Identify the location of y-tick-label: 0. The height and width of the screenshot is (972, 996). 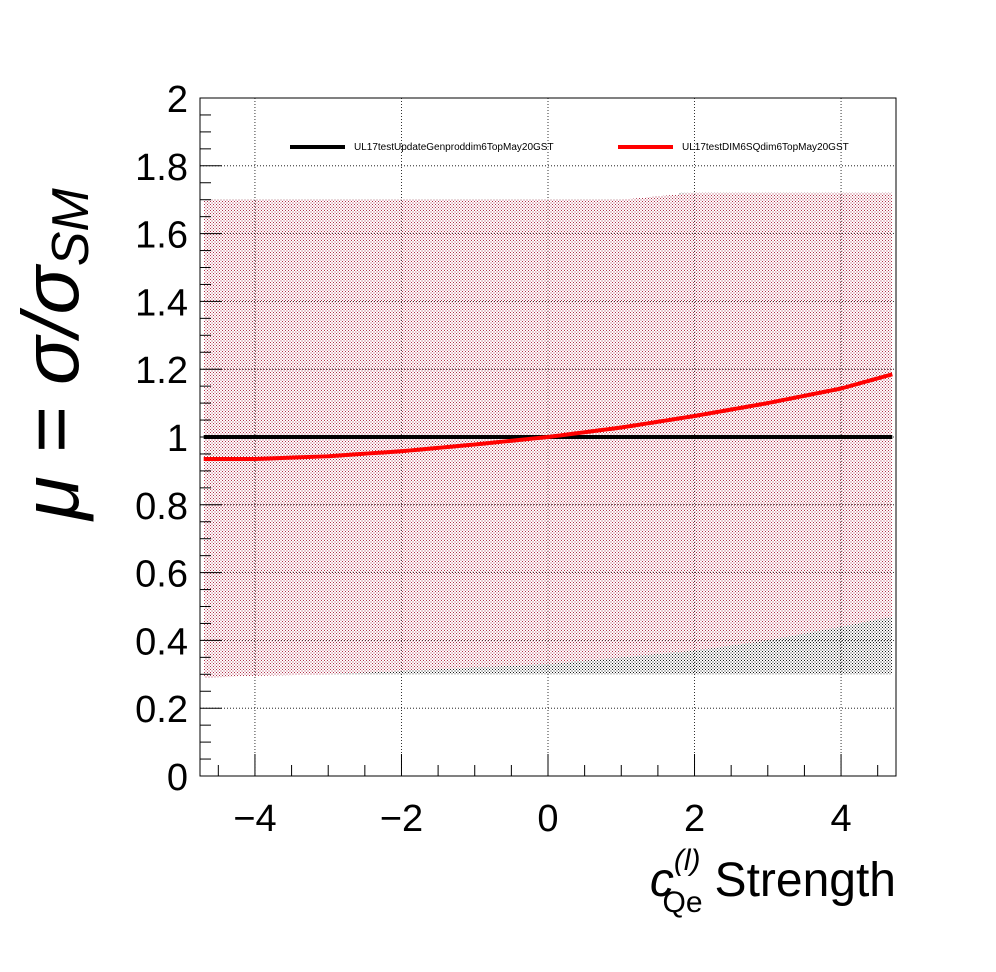
(177, 778).